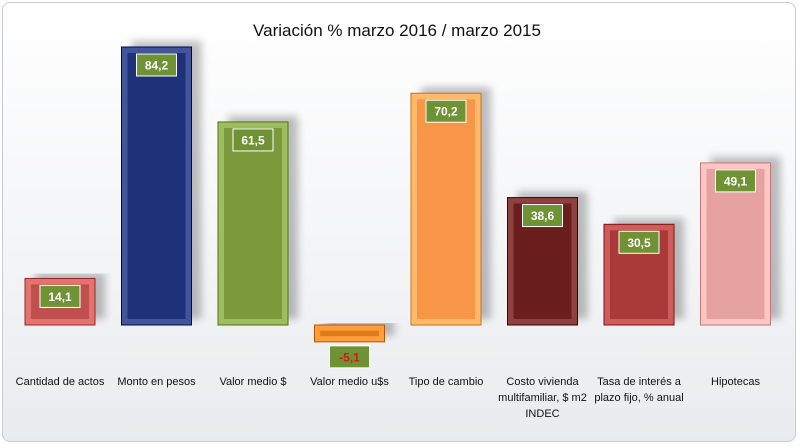  I want to click on data-label: 61,5, so click(253, 140).